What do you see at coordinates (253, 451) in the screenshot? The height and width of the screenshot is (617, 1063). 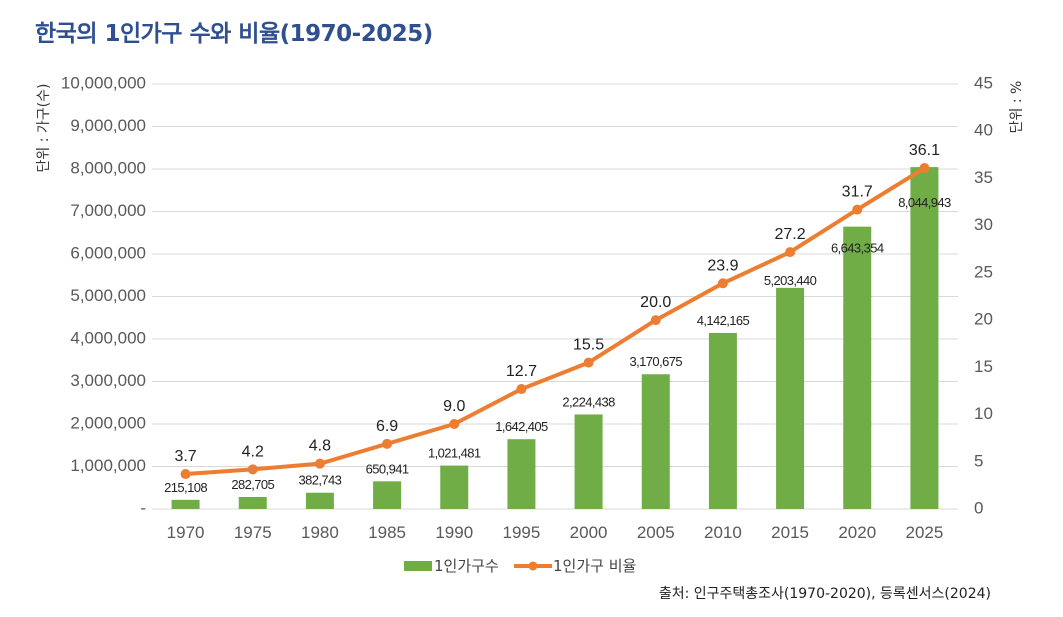 I see `line-data-label: 4.2` at bounding box center [253, 451].